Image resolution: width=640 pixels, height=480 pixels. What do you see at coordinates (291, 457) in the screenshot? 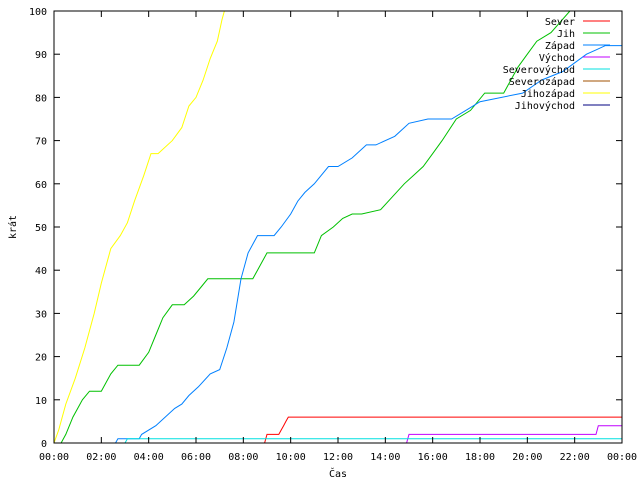
I see `x-tick-label: 10:00` at bounding box center [291, 457].